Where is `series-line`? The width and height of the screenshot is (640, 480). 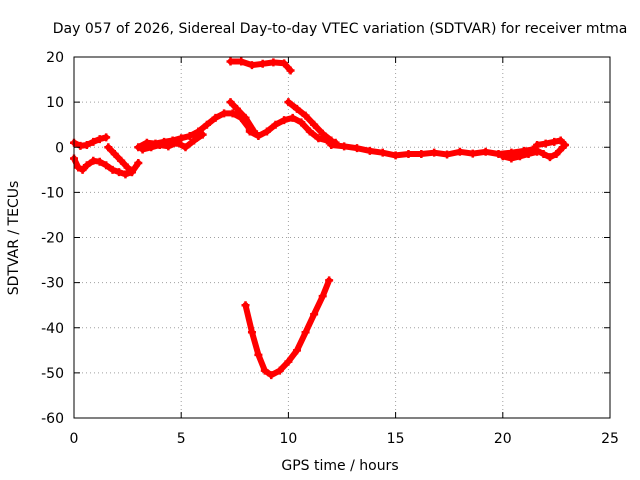
series-line is located at coordinates (242, 117).